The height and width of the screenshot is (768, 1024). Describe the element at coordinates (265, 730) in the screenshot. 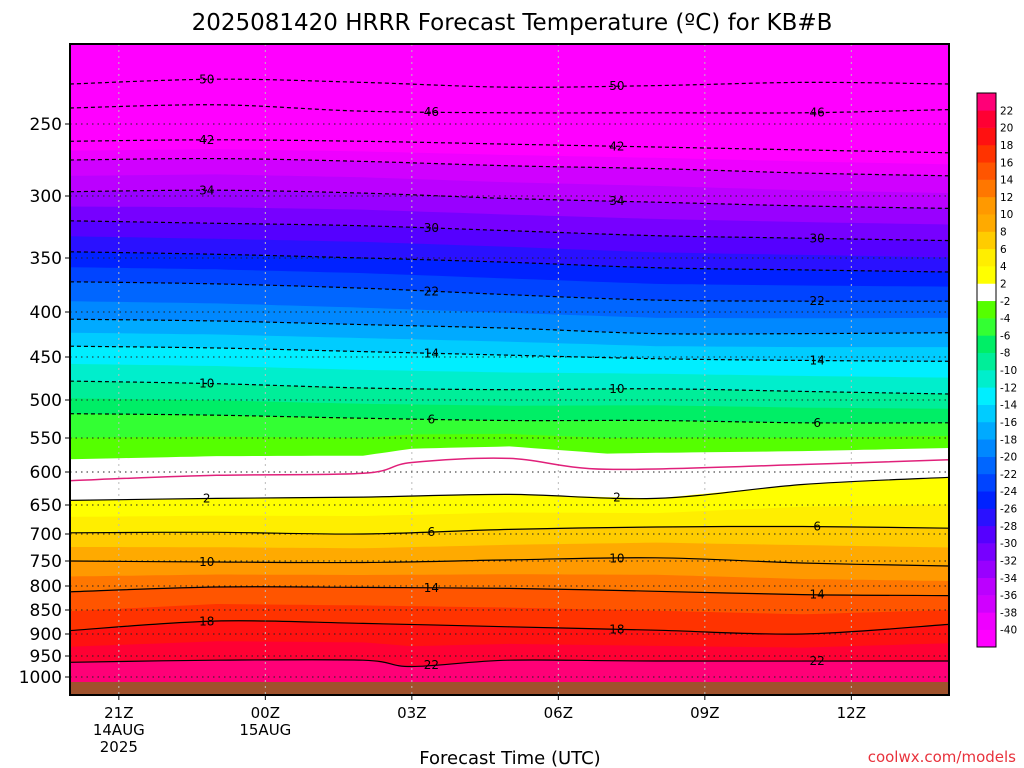

I see `x-tick-sublabel: 15AUG` at that location.